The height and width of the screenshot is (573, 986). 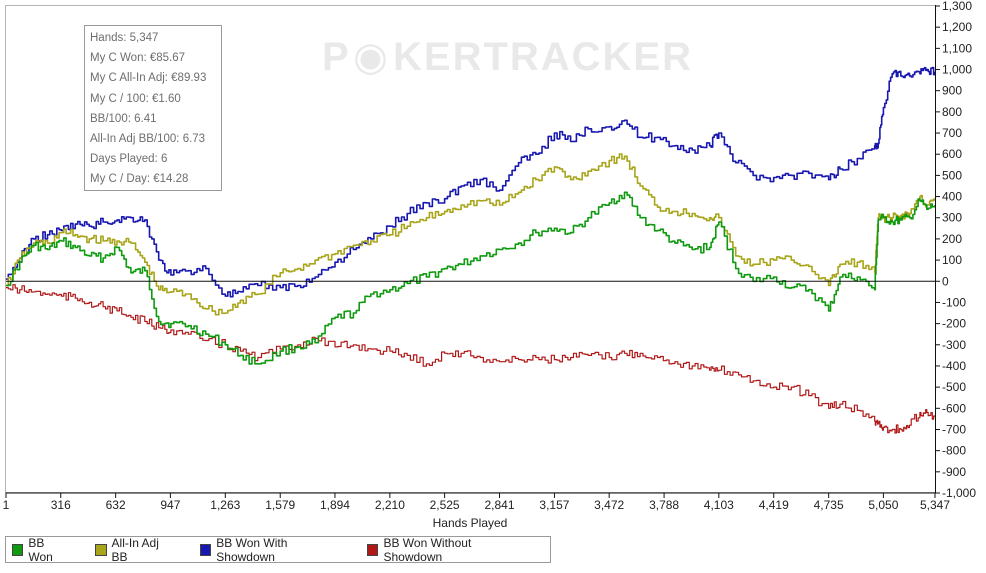 What do you see at coordinates (225, 505) in the screenshot?
I see `x-tick-label: 1,263` at bounding box center [225, 505].